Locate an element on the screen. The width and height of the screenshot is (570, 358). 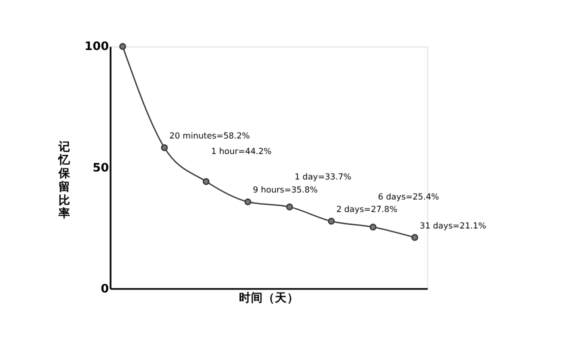
x-axis-title: 时间（天） is located at coordinates (269, 297).